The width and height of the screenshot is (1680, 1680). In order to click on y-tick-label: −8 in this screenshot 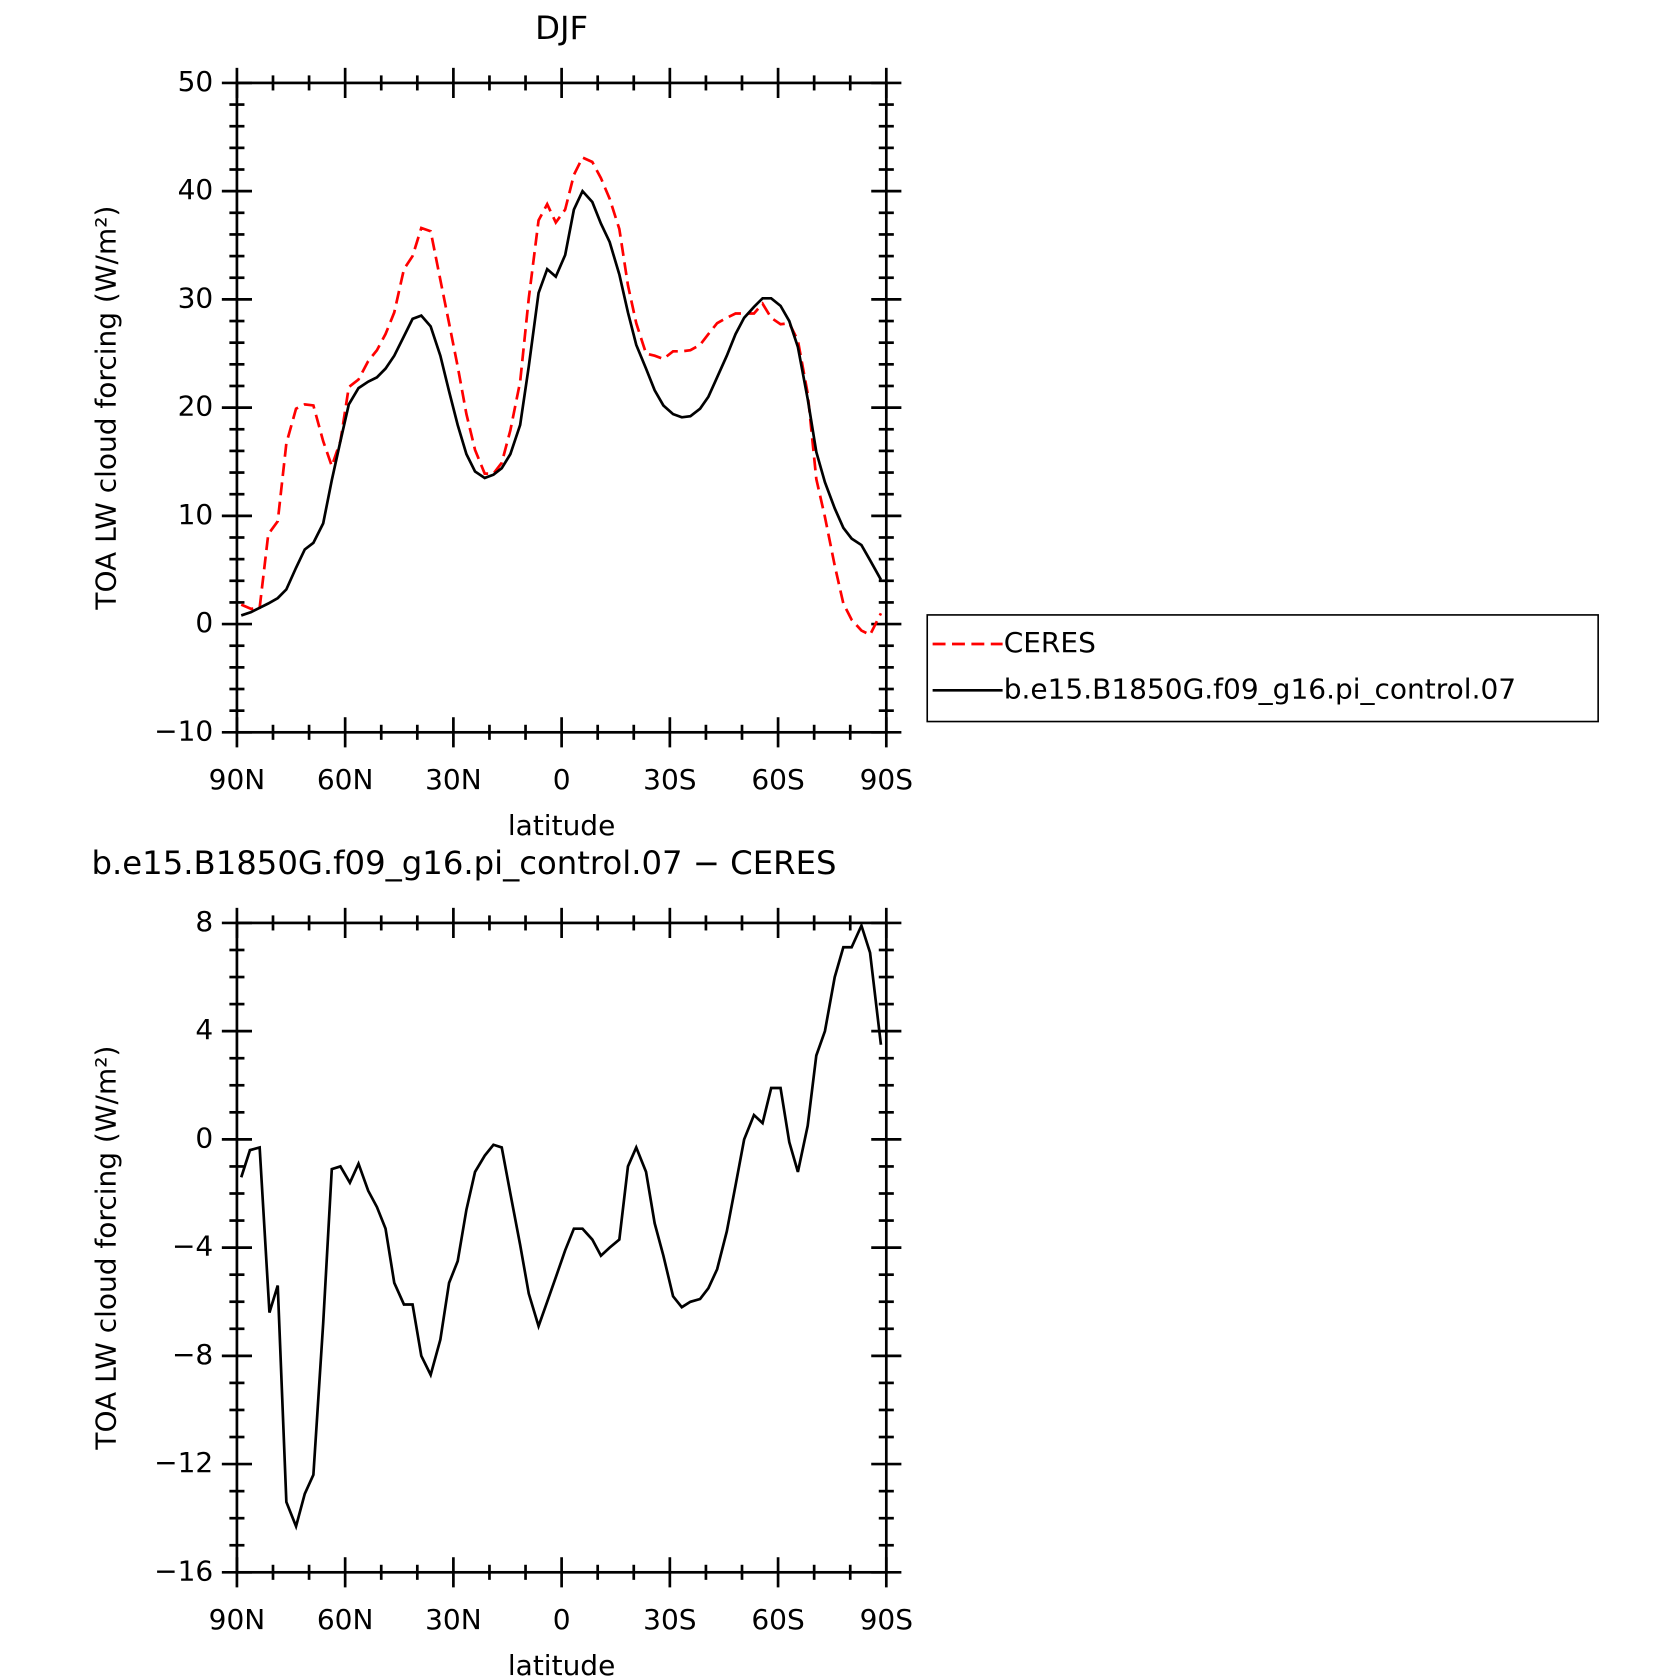, I will do `click(192, 1354)`.